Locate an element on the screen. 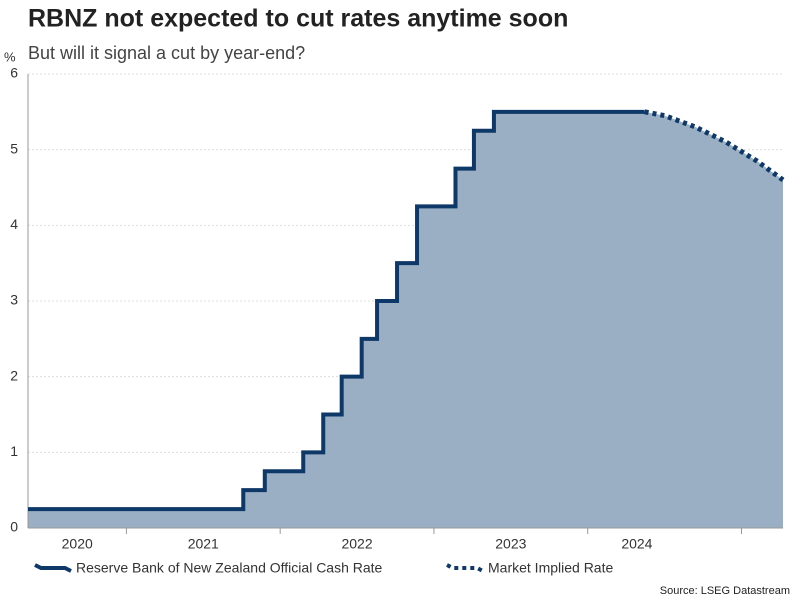 Image resolution: width=801 pixels, height=606 pixels. source: Source: LSEG Datastream is located at coordinates (725, 591).